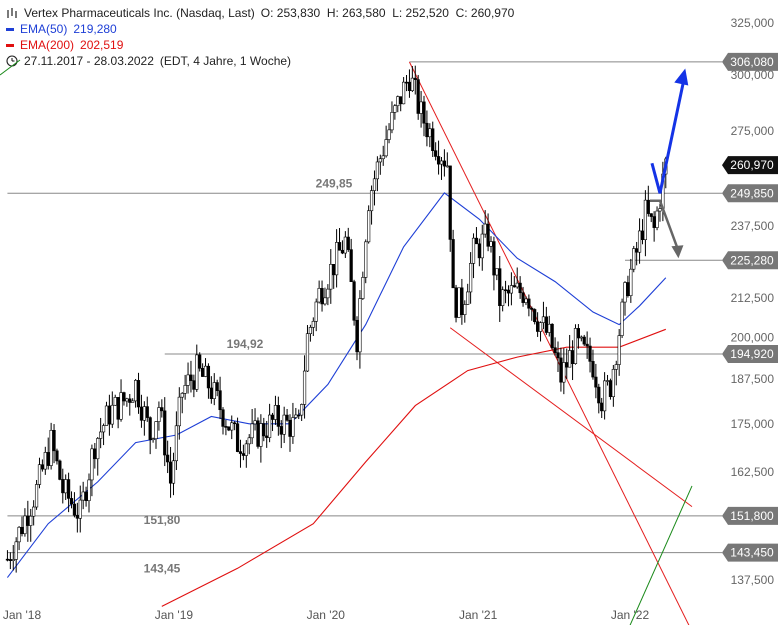  What do you see at coordinates (750, 260) in the screenshot?
I see `level-price-tag: 225,280` at bounding box center [750, 260].